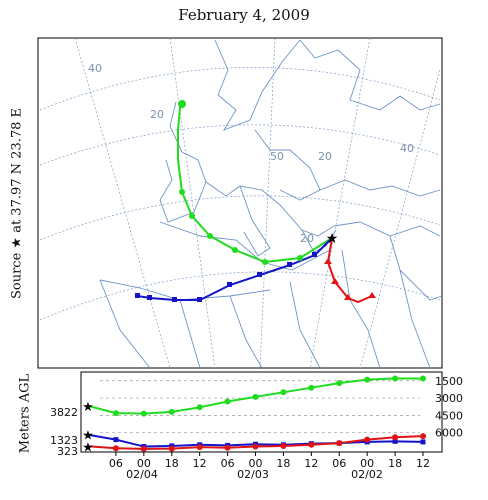  What do you see at coordinates (261, 412) in the screenshot?
I see `altitude-frame` at bounding box center [261, 412].